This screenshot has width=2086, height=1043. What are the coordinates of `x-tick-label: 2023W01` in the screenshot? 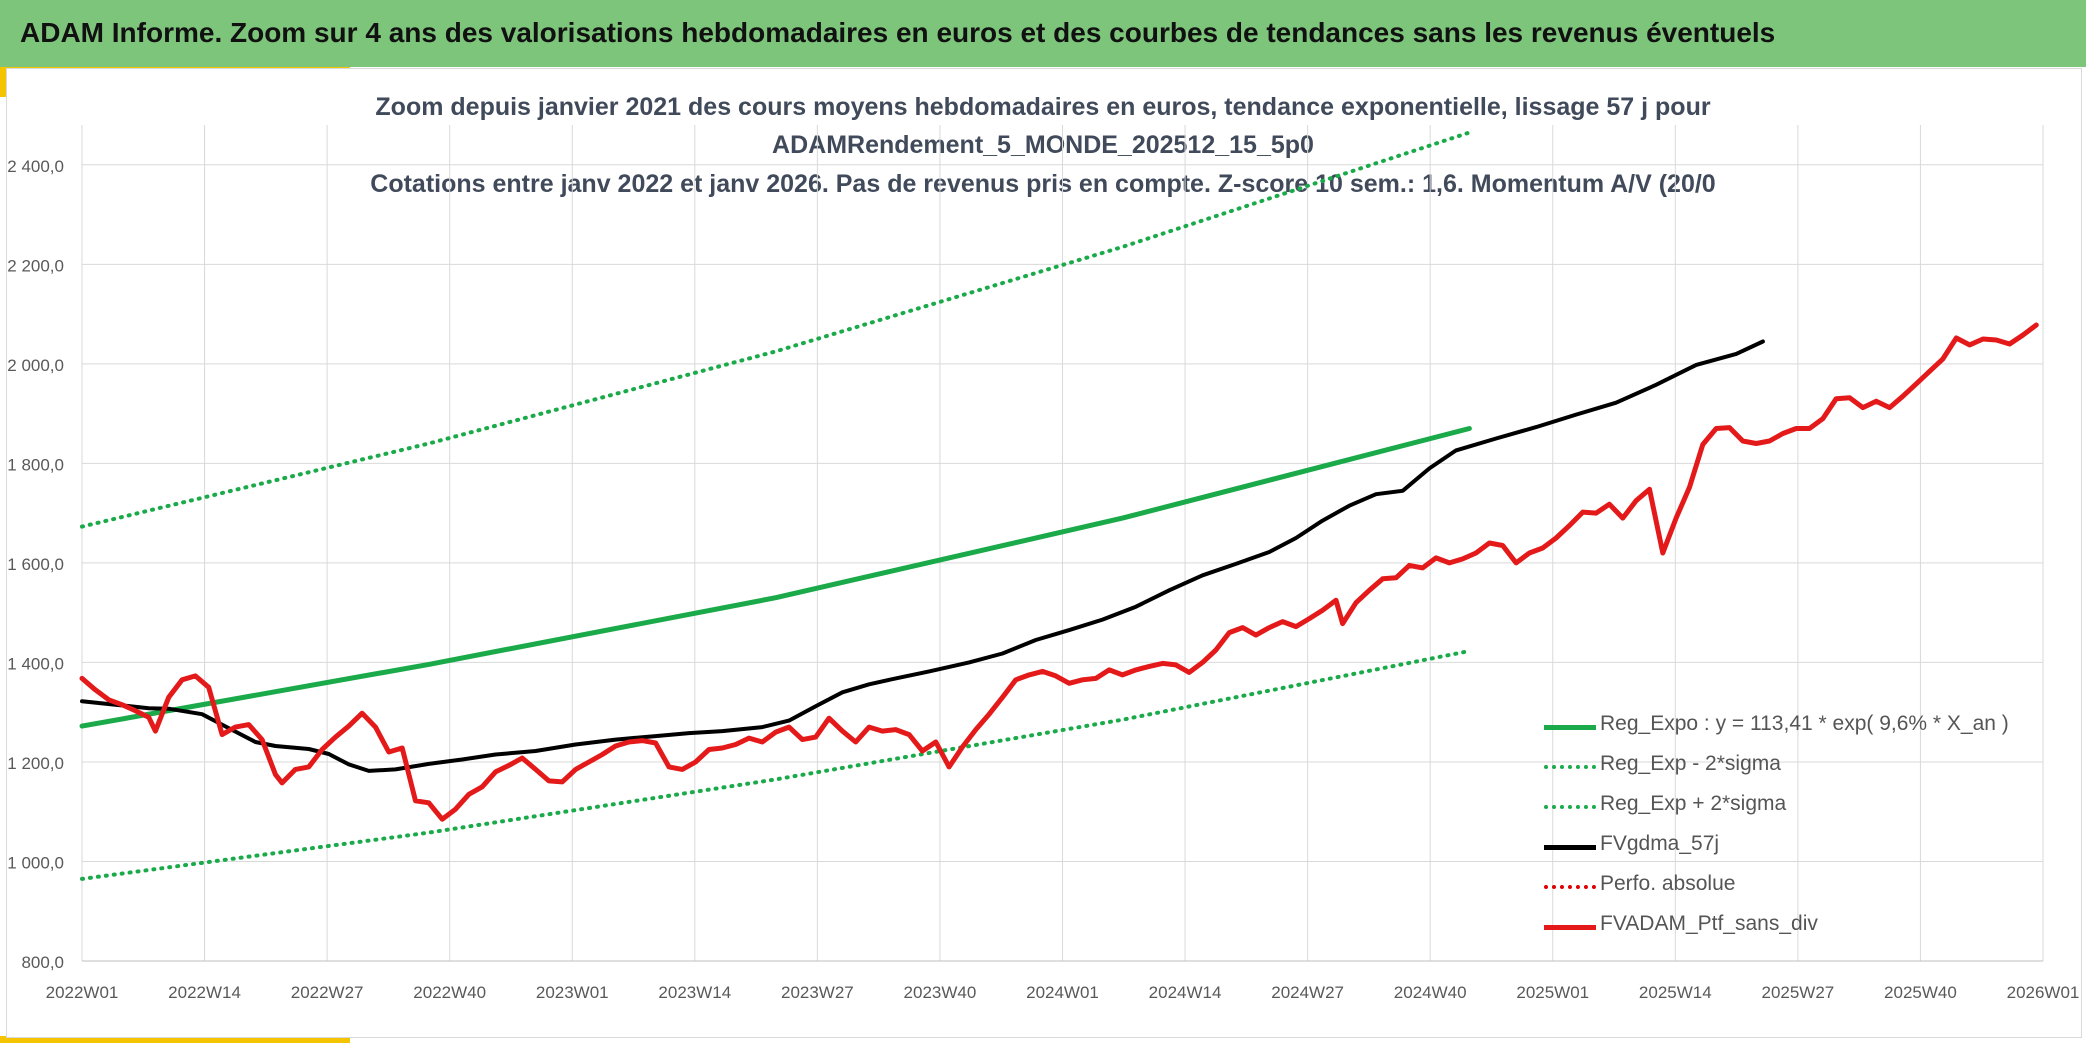 It's located at (572, 992).